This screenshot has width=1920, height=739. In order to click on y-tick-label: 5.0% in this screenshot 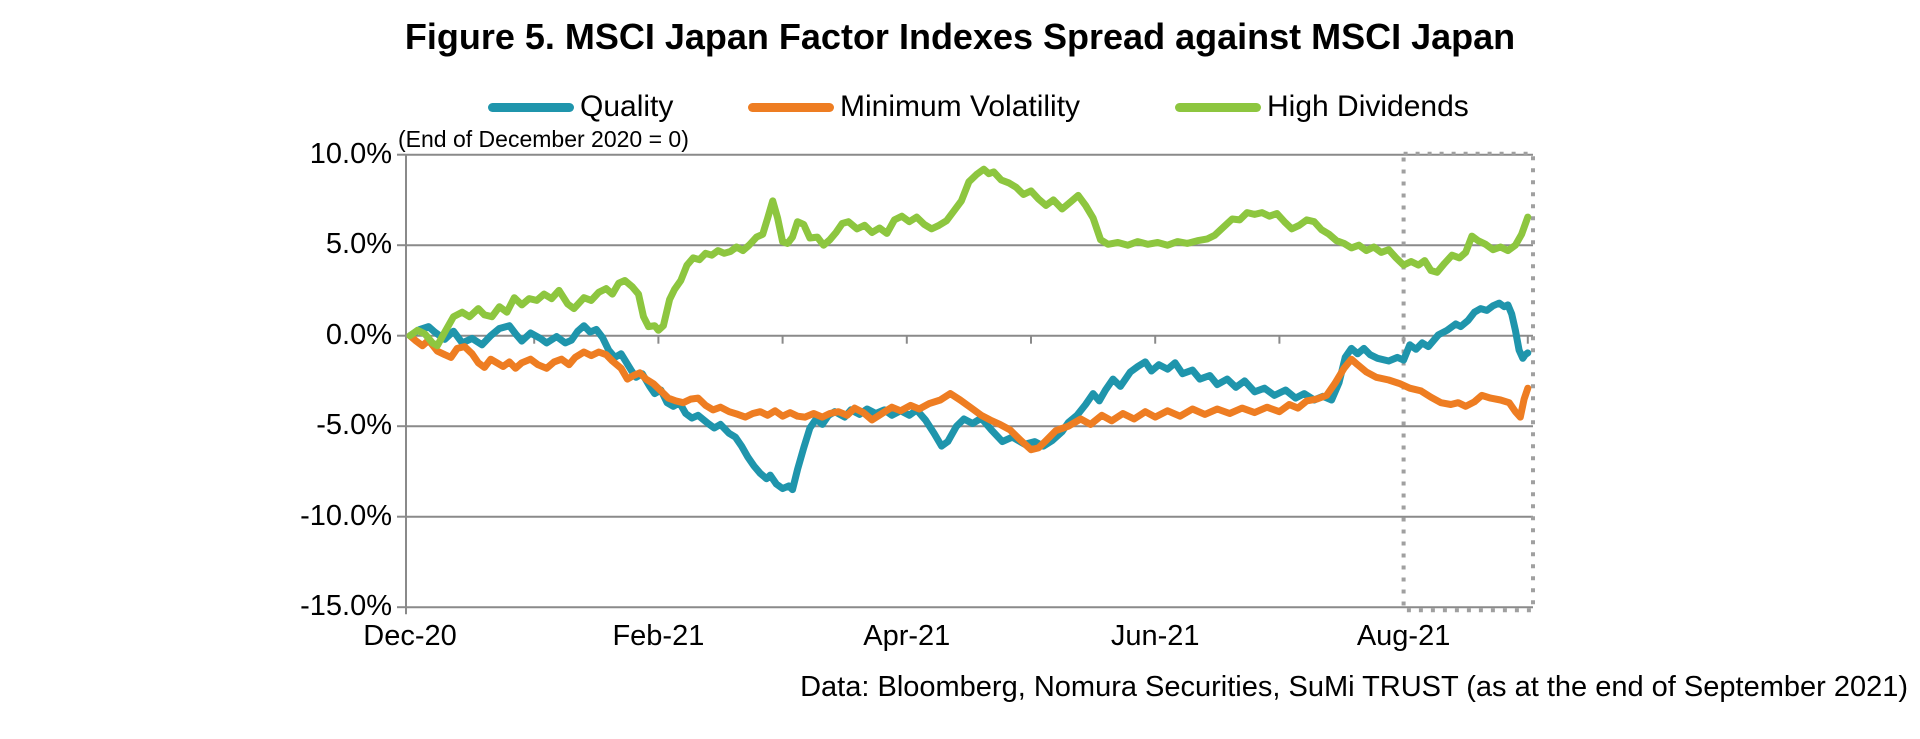, I will do `click(358, 244)`.